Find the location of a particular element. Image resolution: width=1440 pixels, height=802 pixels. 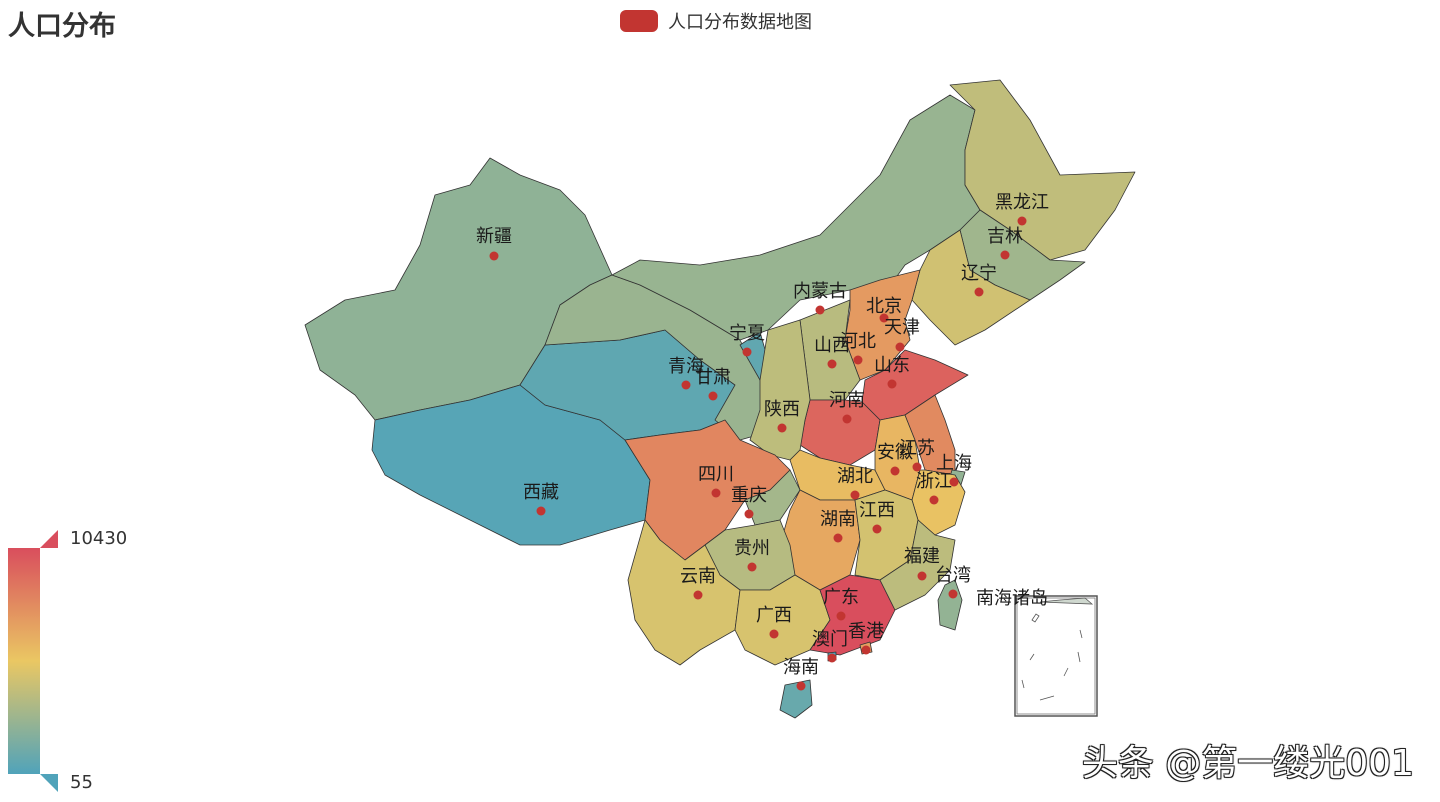

province-江苏 is located at coordinates (930, 435).